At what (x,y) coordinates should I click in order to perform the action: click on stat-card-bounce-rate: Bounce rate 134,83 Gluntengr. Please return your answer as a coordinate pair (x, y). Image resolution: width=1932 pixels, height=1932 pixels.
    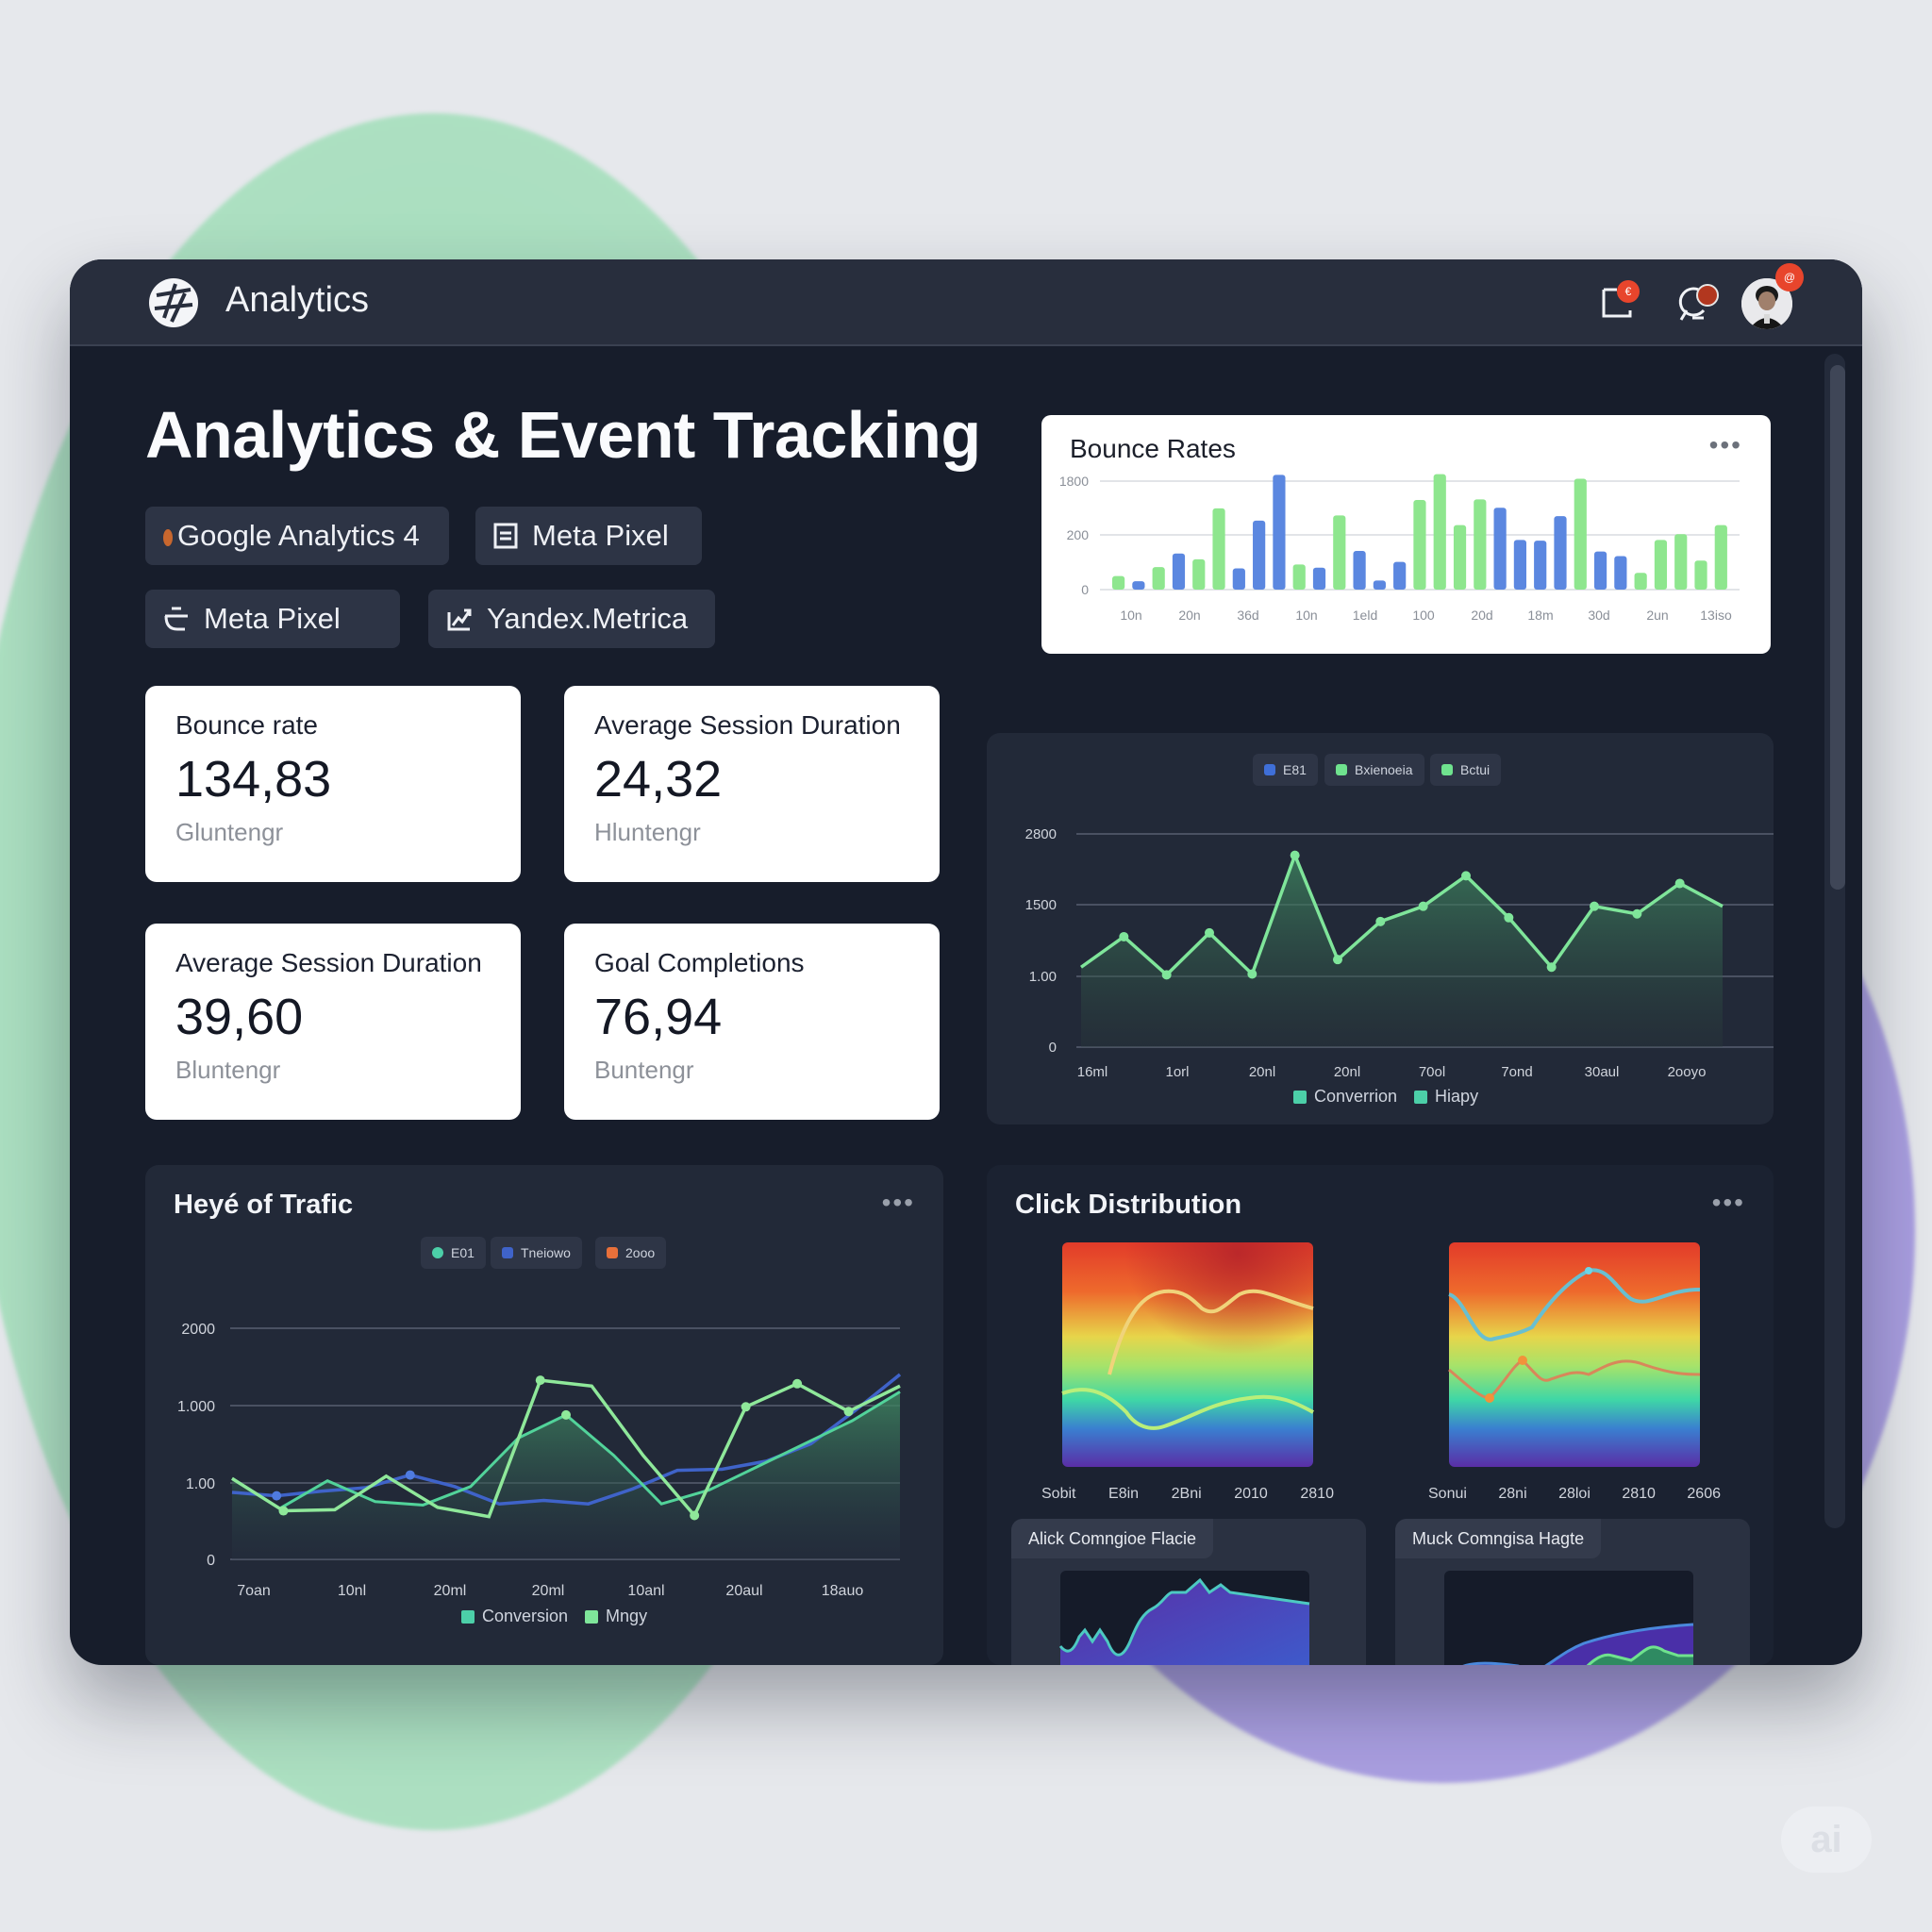
    Looking at the image, I should click on (333, 784).